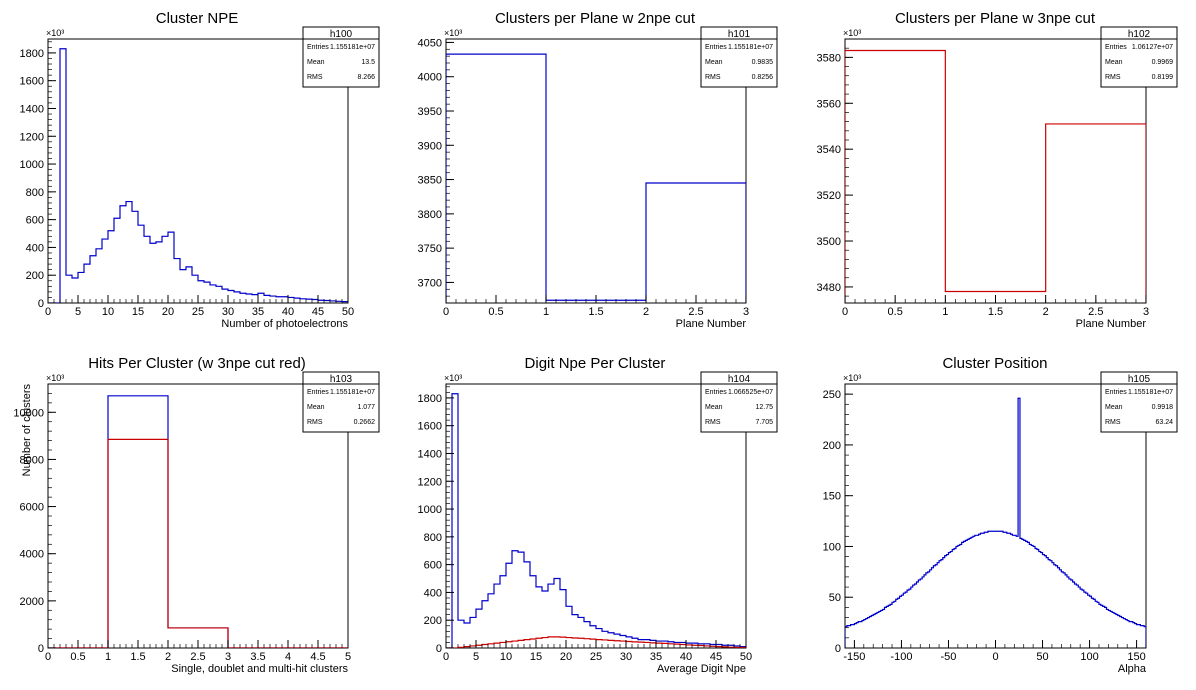  What do you see at coordinates (35, 248) in the screenshot?
I see `y-tick-label: 400` at bounding box center [35, 248].